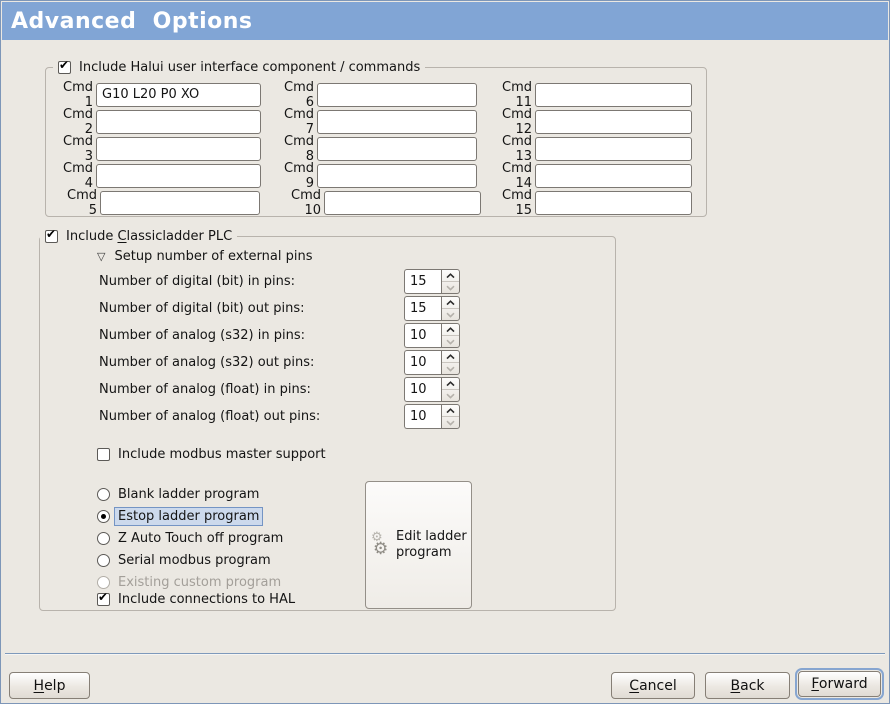  I want to click on pin-count-list: Number of digital (bit) in pins, so click(279, 349).